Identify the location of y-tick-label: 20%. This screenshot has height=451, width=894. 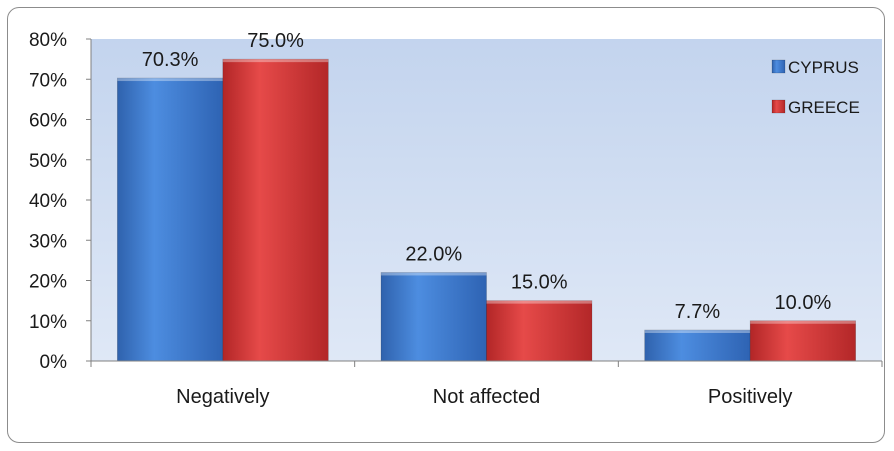
(48, 282).